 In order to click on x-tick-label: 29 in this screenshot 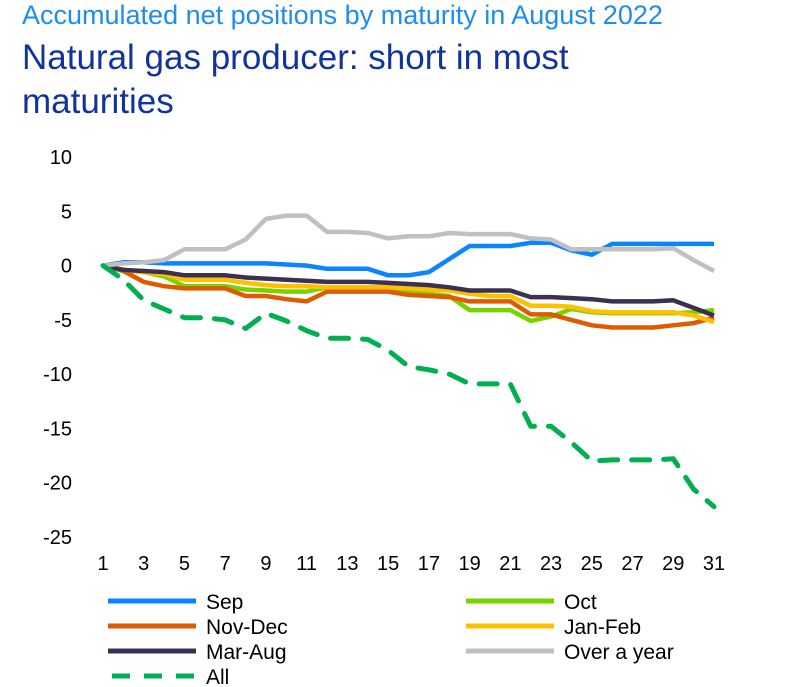, I will do `click(673, 564)`.